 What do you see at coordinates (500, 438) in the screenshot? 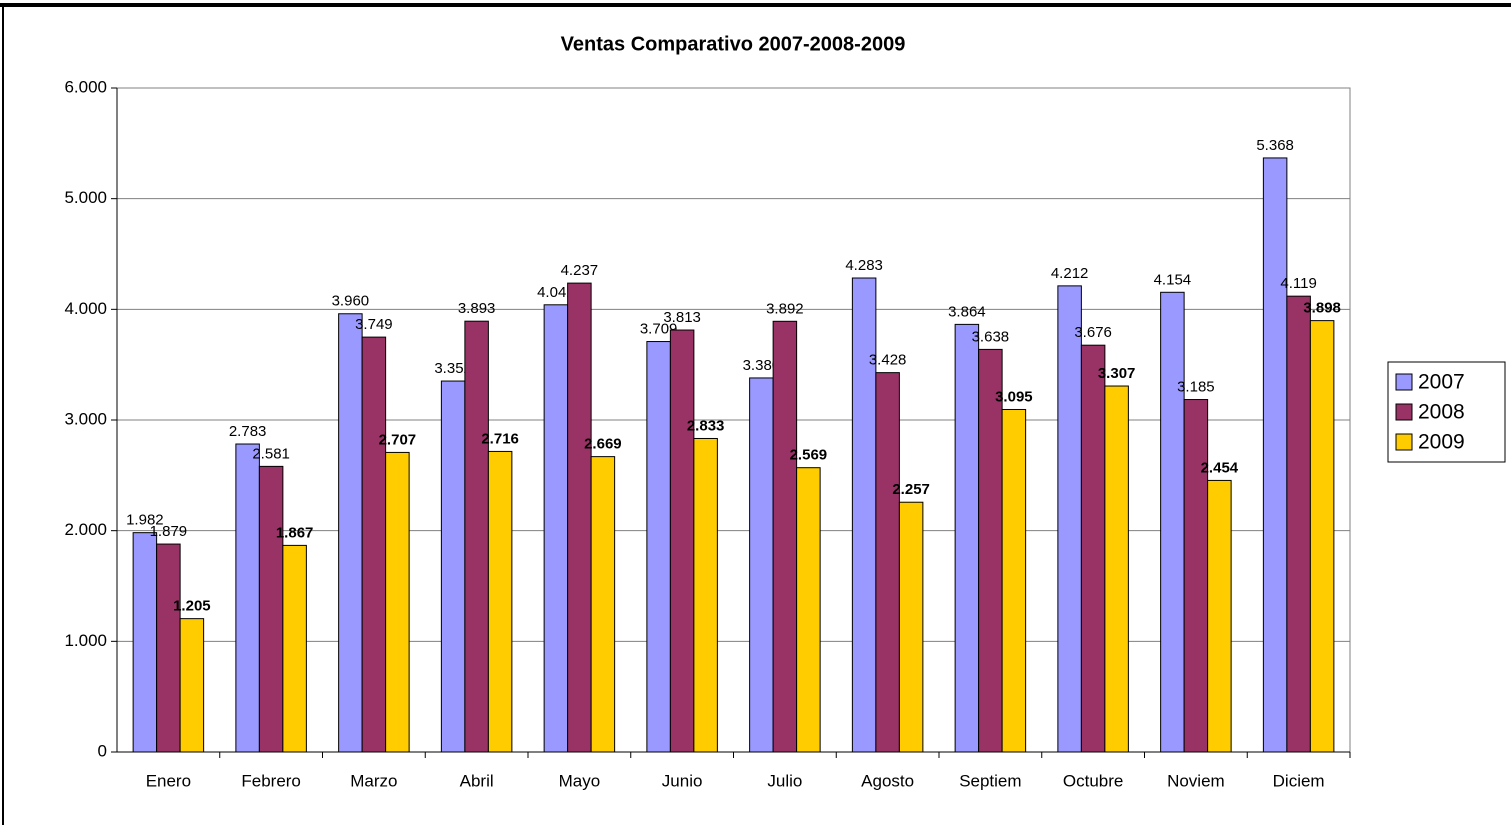
I see `value-label: 2.716` at bounding box center [500, 438].